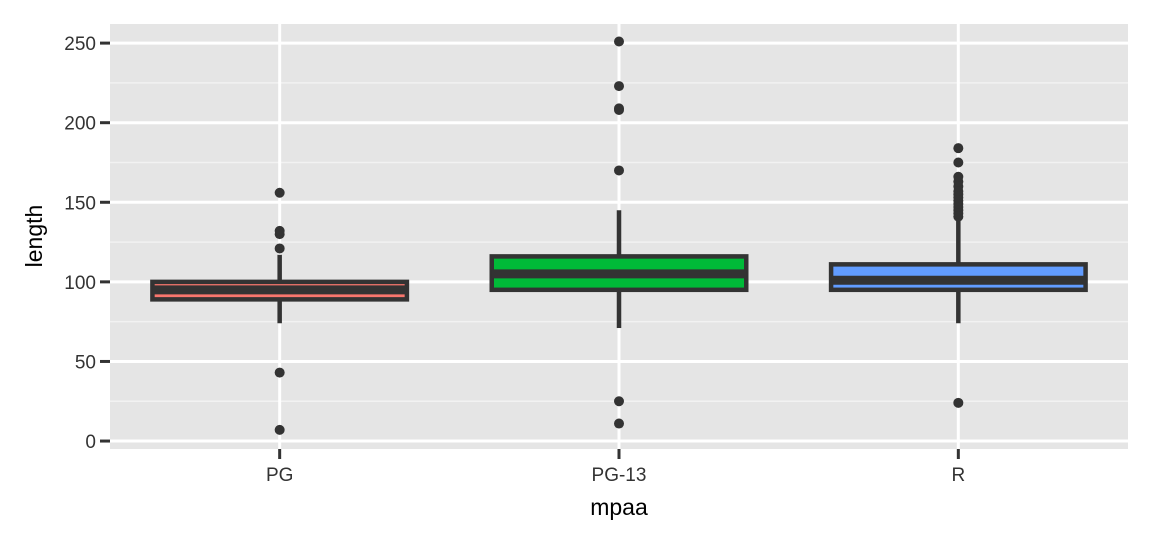 Image resolution: width=1152 pixels, height=544 pixels. What do you see at coordinates (619, 475) in the screenshot?
I see `x-tick-label: PG-13` at bounding box center [619, 475].